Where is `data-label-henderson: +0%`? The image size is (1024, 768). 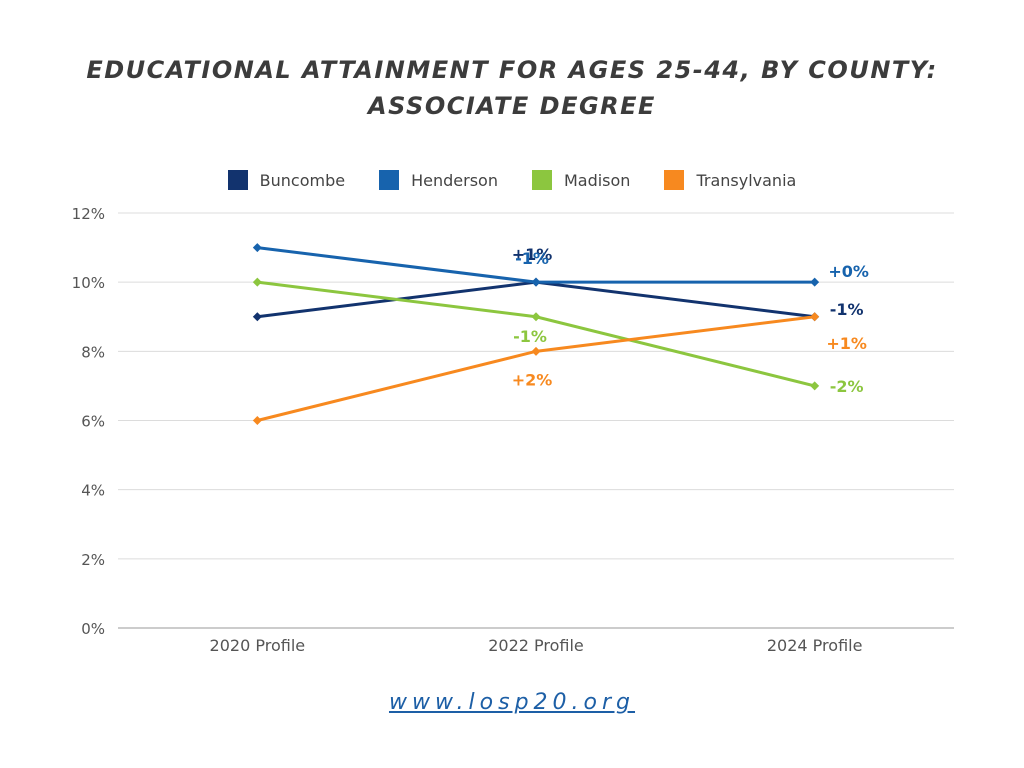 data-label-henderson: +0% is located at coordinates (848, 271).